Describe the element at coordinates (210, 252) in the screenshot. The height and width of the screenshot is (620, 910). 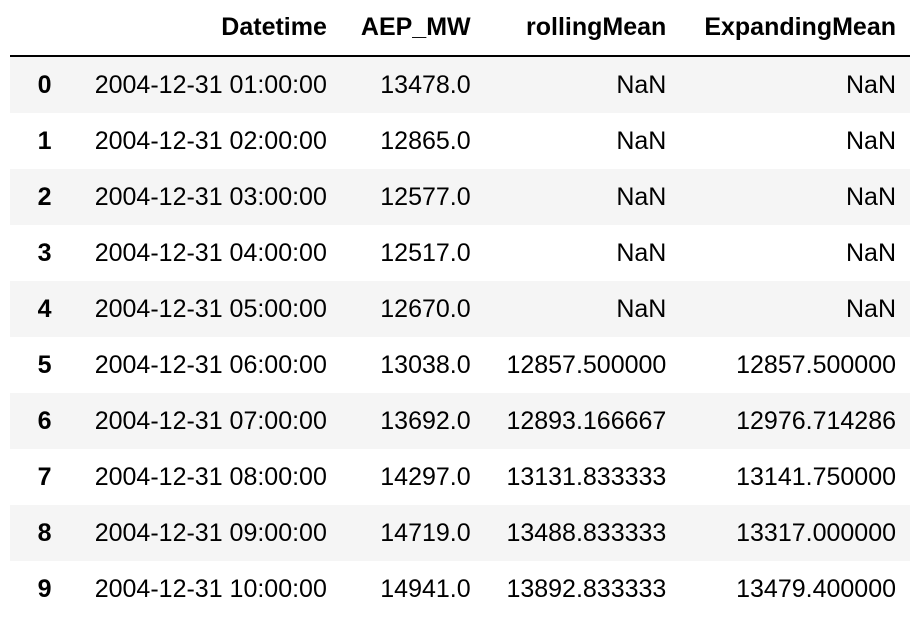
I see `cell-datetime: 2004-12-31 04:00:00` at that location.